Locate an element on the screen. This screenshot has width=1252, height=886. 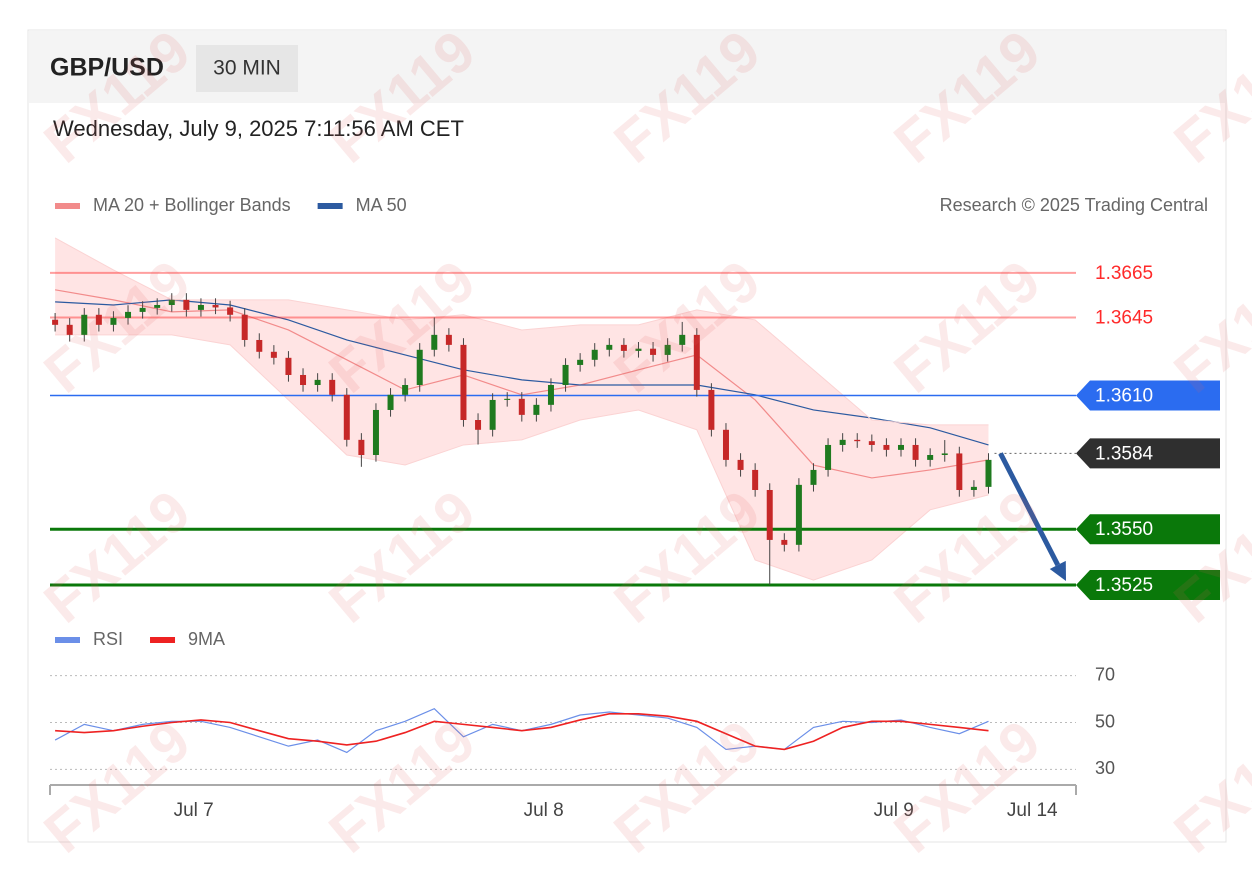
y-tick-label: 50 is located at coordinates (1105, 721).